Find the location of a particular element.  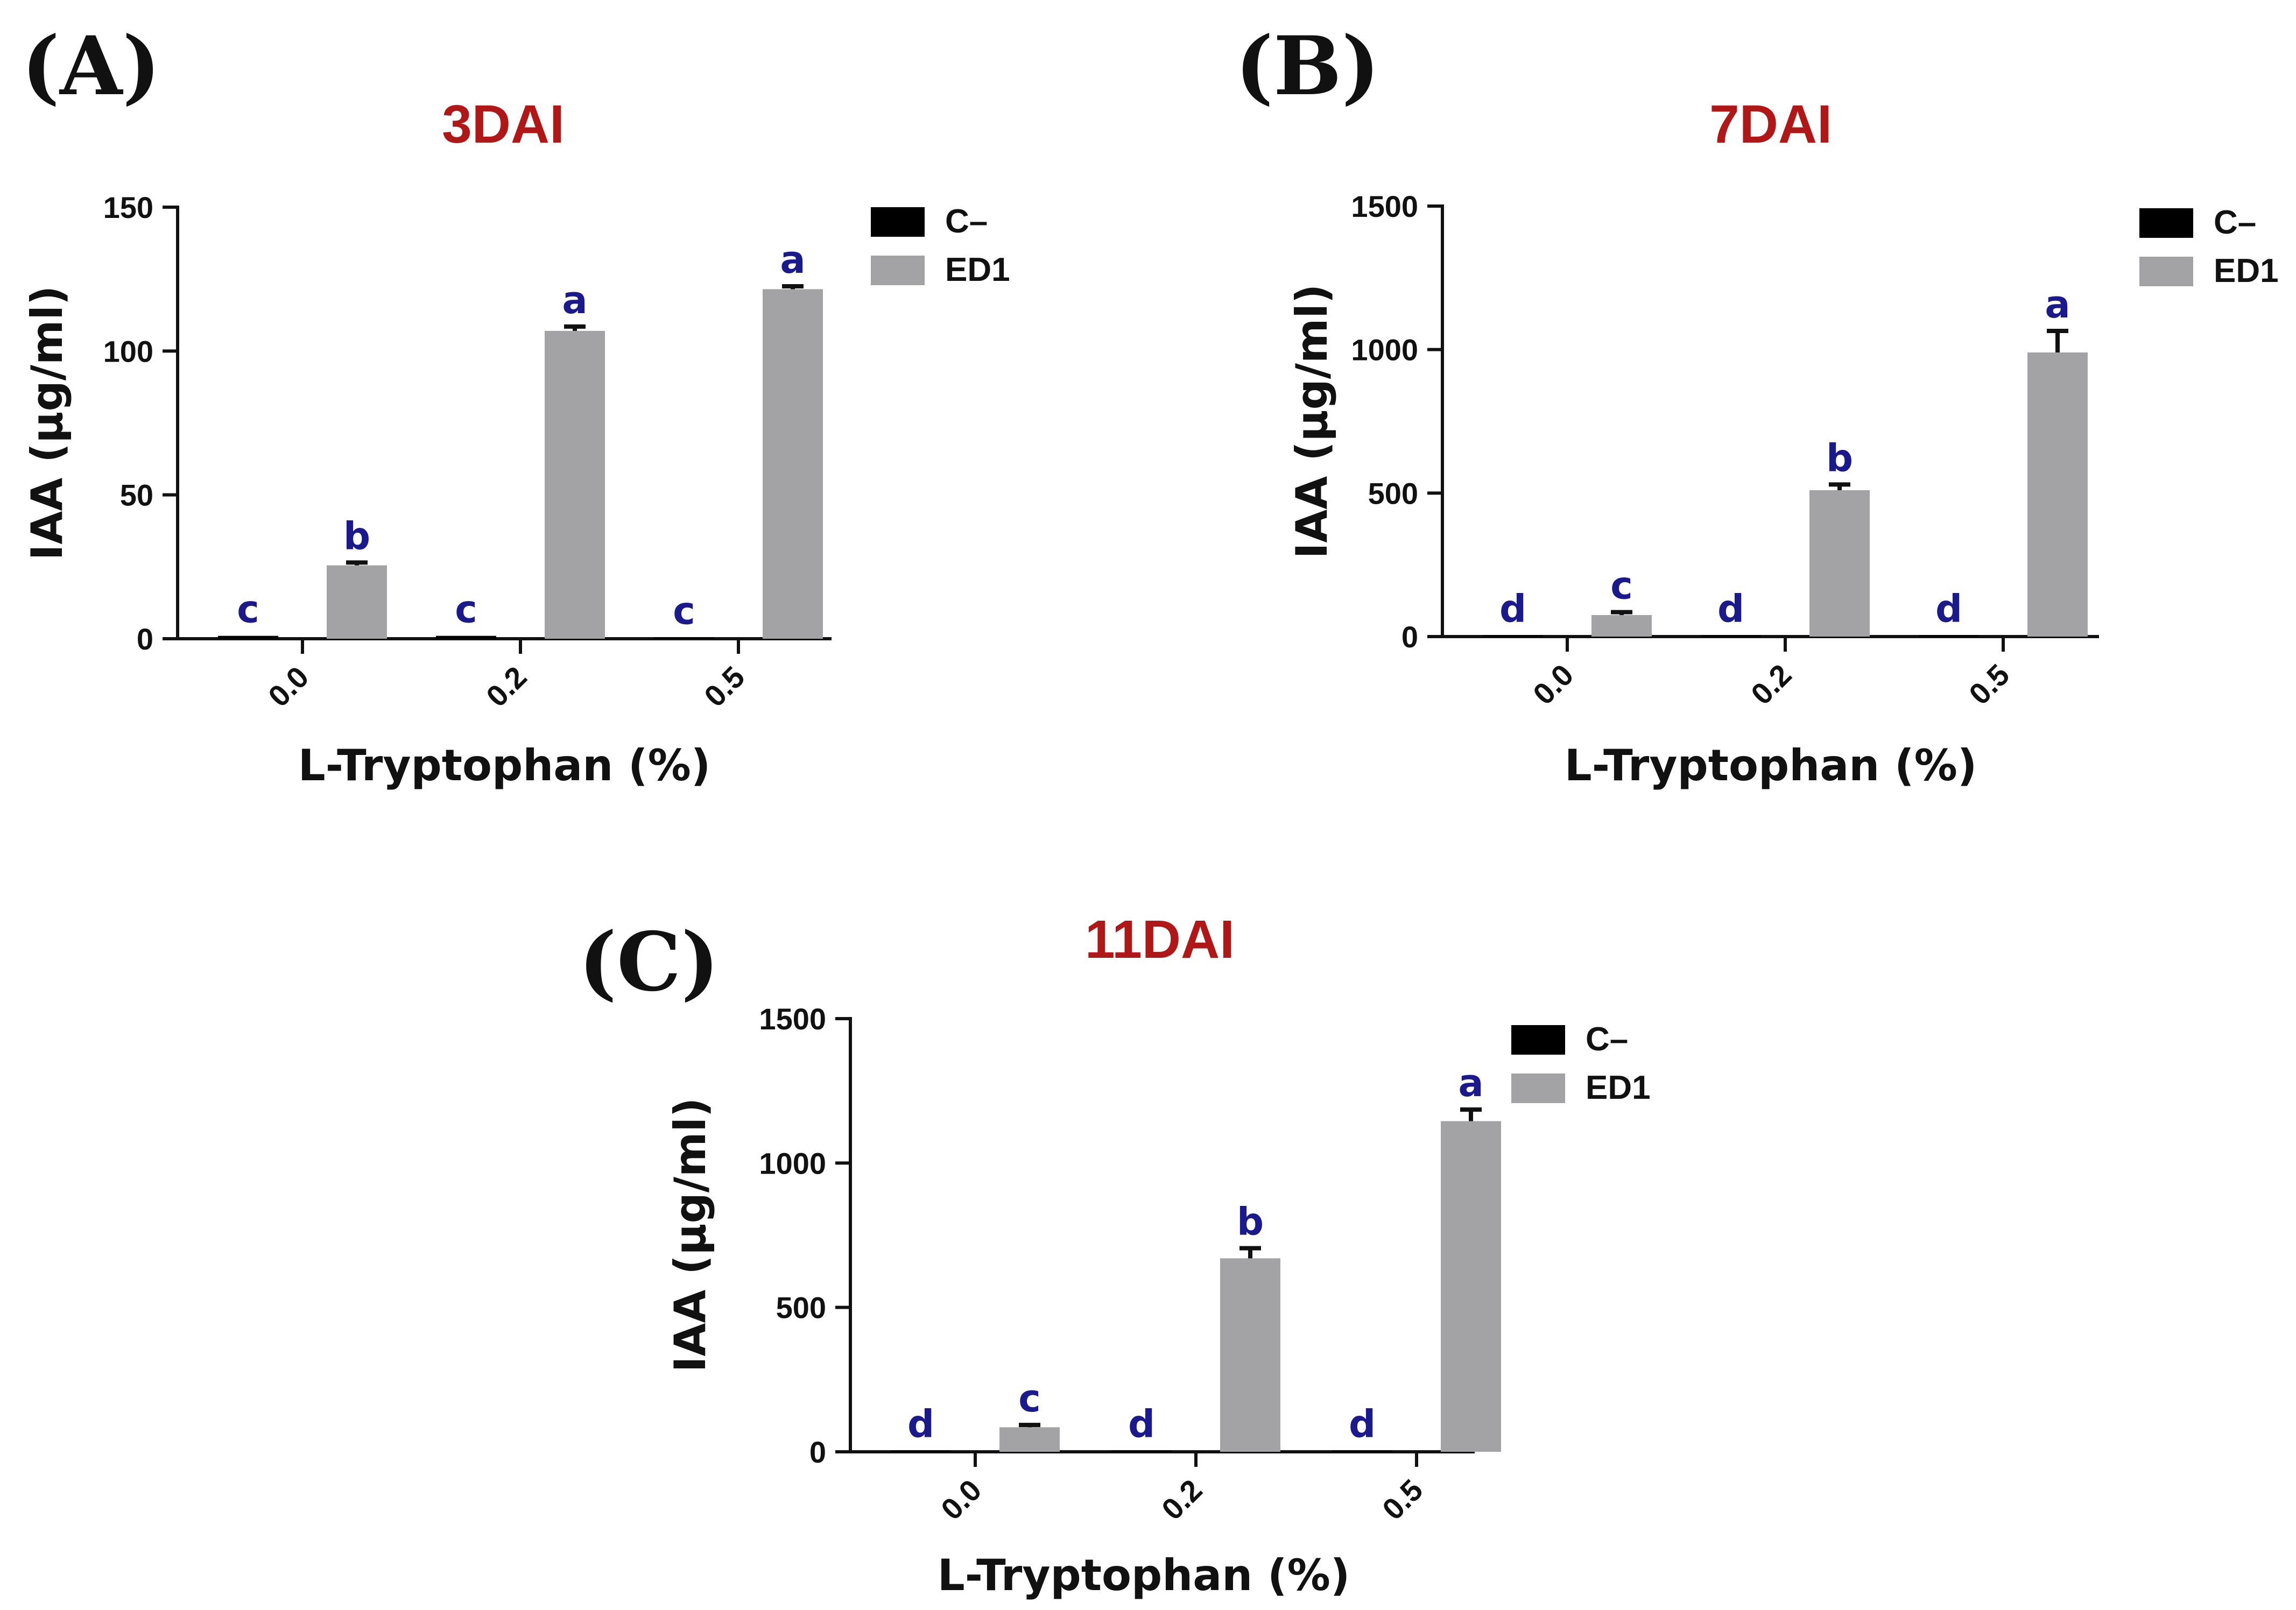

panel-letter: (A) is located at coordinates (91, 66).